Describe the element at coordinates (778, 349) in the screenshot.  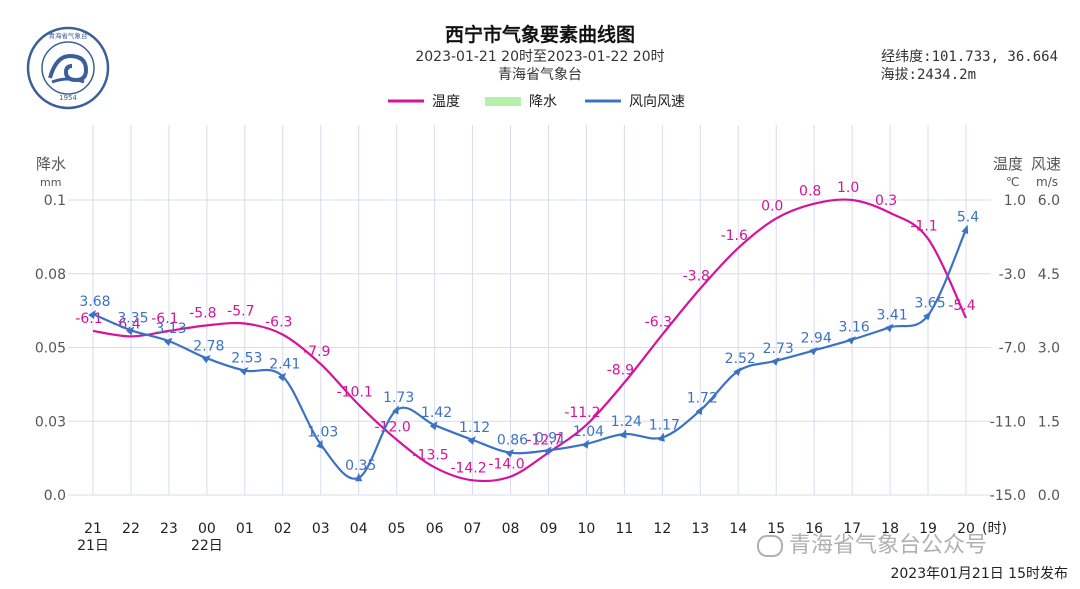
I see `wind-data-label: 2.73` at that location.